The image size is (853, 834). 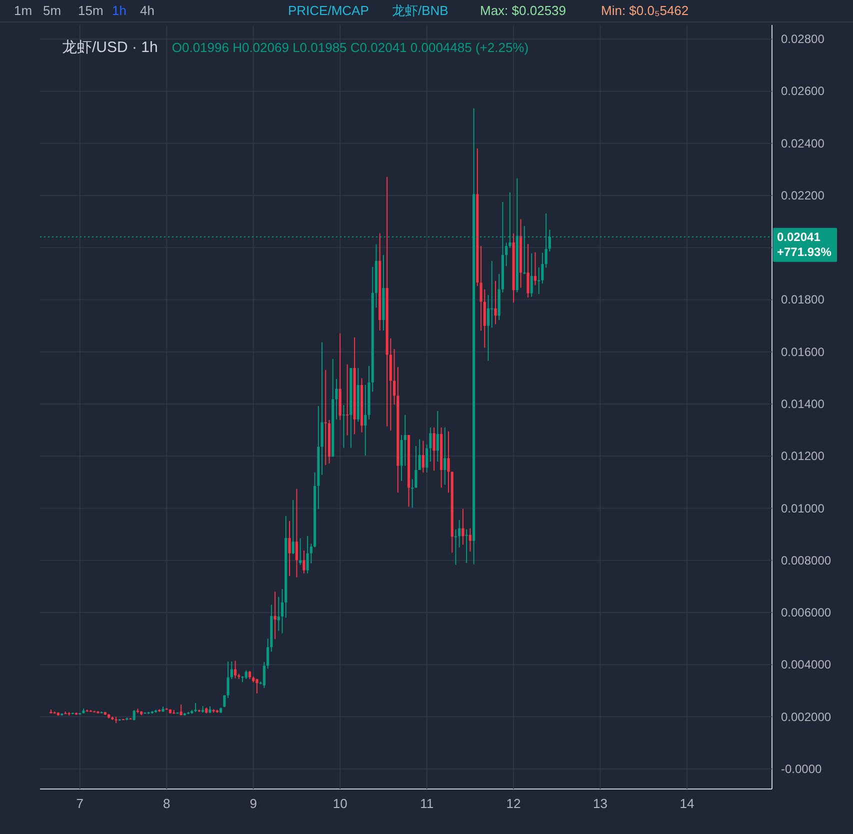 What do you see at coordinates (340, 803) in the screenshot?
I see `x-tick-label: 10` at bounding box center [340, 803].